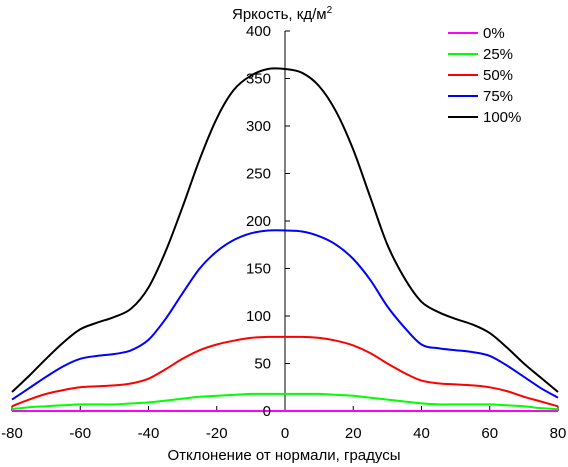 The height and width of the screenshot is (467, 568). What do you see at coordinates (421, 433) in the screenshot?
I see `x-tick-label: 40` at bounding box center [421, 433].